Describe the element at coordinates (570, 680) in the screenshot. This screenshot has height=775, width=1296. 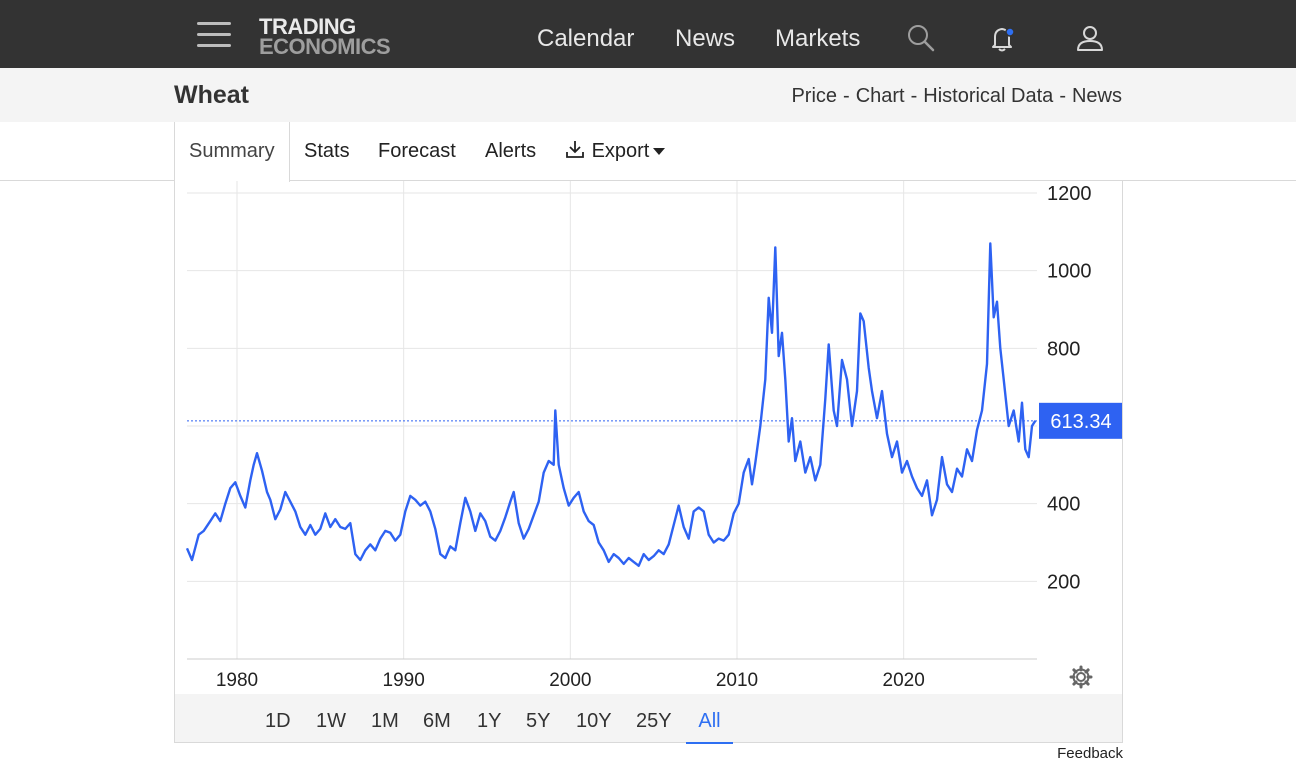
I see `x-tick-label: 2000` at that location.